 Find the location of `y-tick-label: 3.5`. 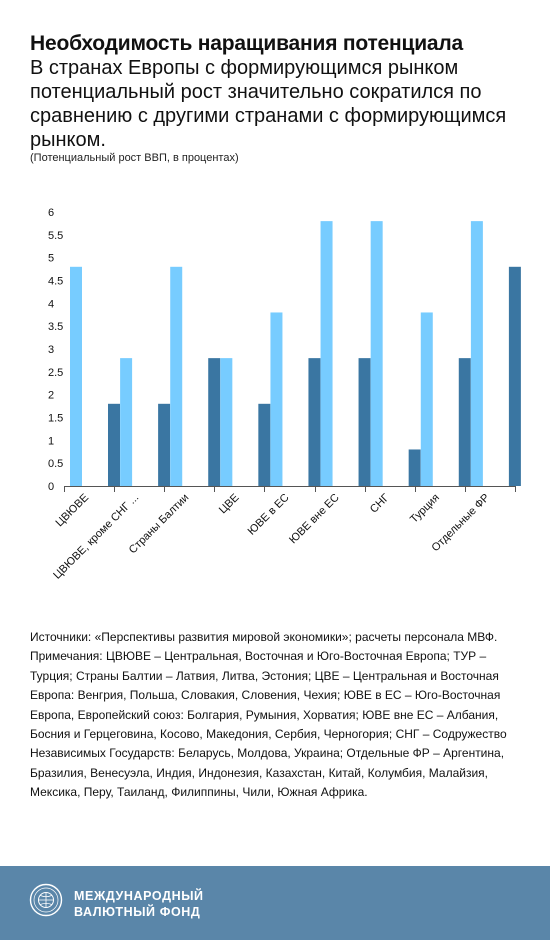

y-tick-label: 3.5 is located at coordinates (55, 327).